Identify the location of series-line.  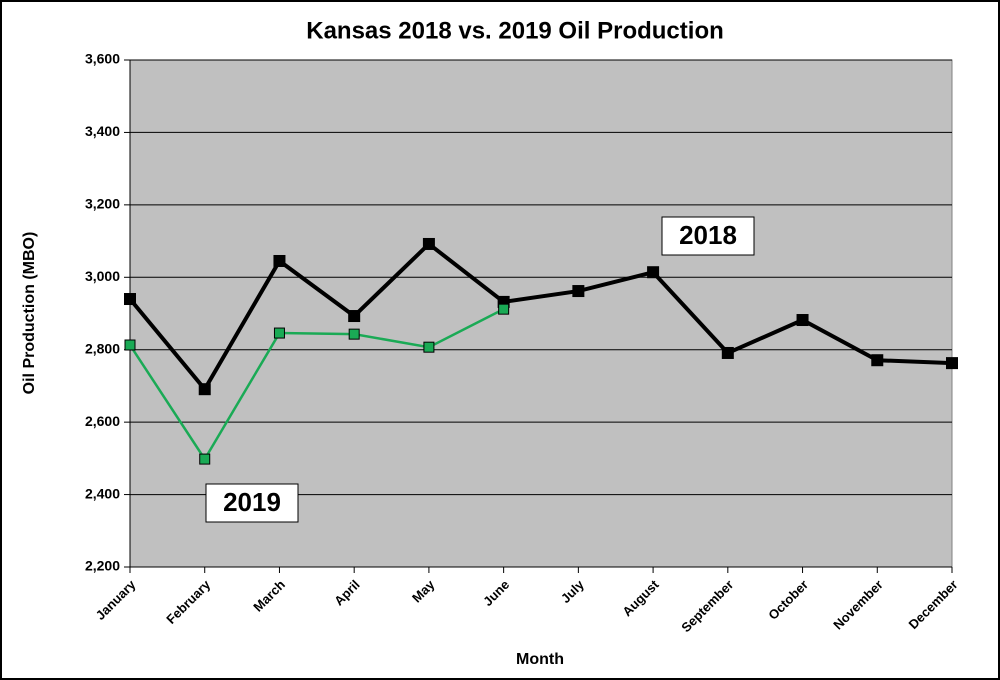
(316, 385).